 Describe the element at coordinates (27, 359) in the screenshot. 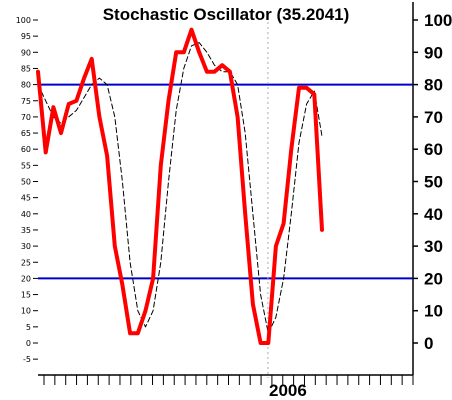

I see `left-tick-label: -5` at that location.